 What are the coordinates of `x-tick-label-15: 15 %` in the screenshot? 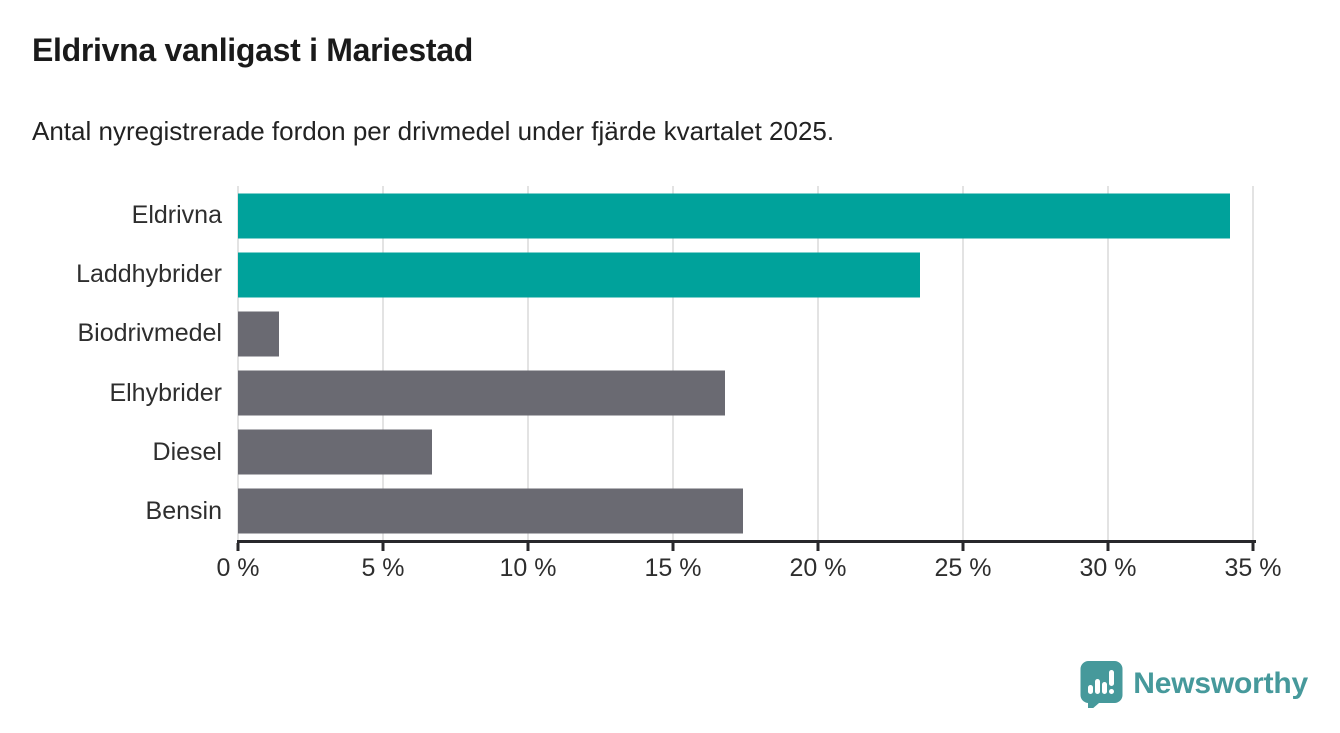 It's located at (673, 568).